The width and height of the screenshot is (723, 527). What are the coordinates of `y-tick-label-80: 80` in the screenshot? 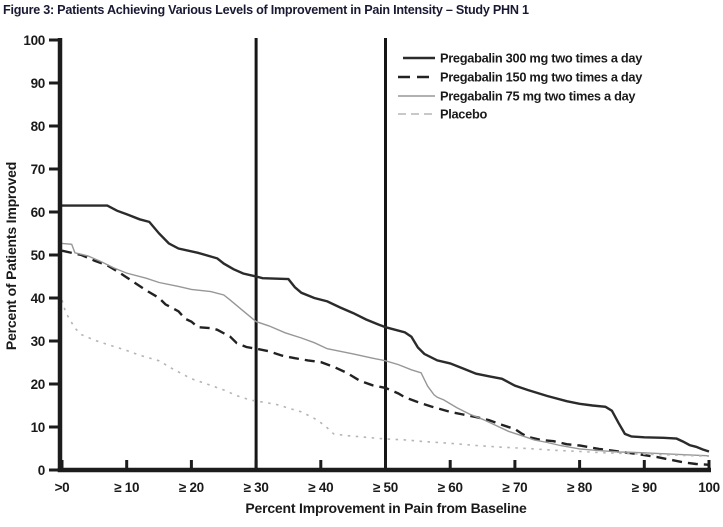 It's located at (38, 126).